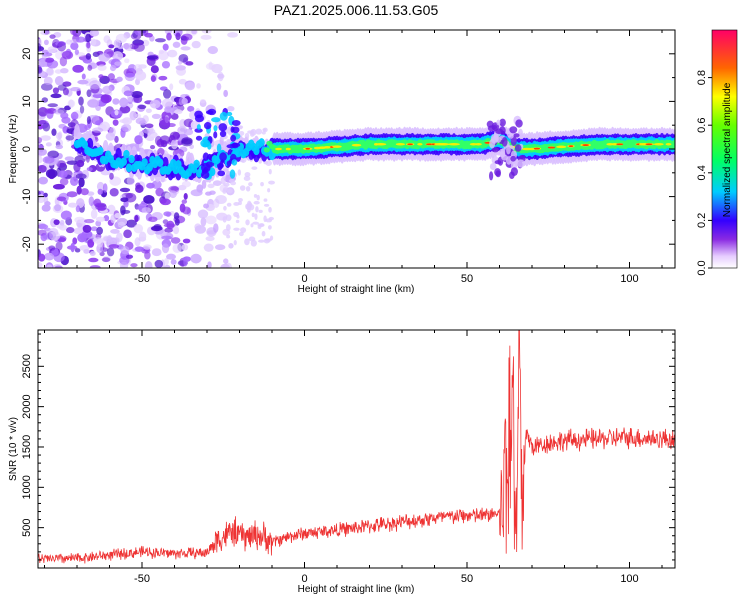 This screenshot has width=750, height=600. I want to click on y-tick-label: -20, so click(27, 244).